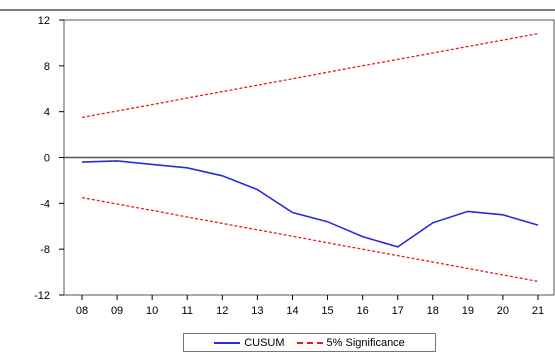 This screenshot has height=354, width=555. I want to click on x-tick-label: 10, so click(152, 311).